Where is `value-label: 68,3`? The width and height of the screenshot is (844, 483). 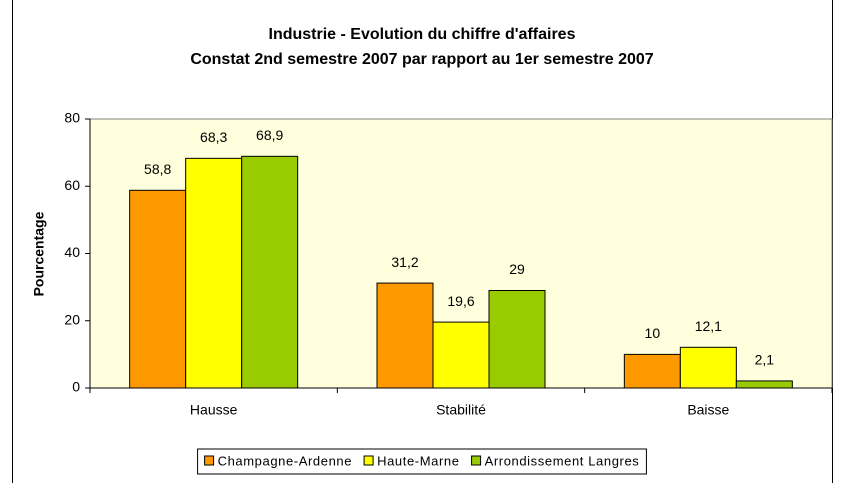
value-label: 68,3 is located at coordinates (213, 137).